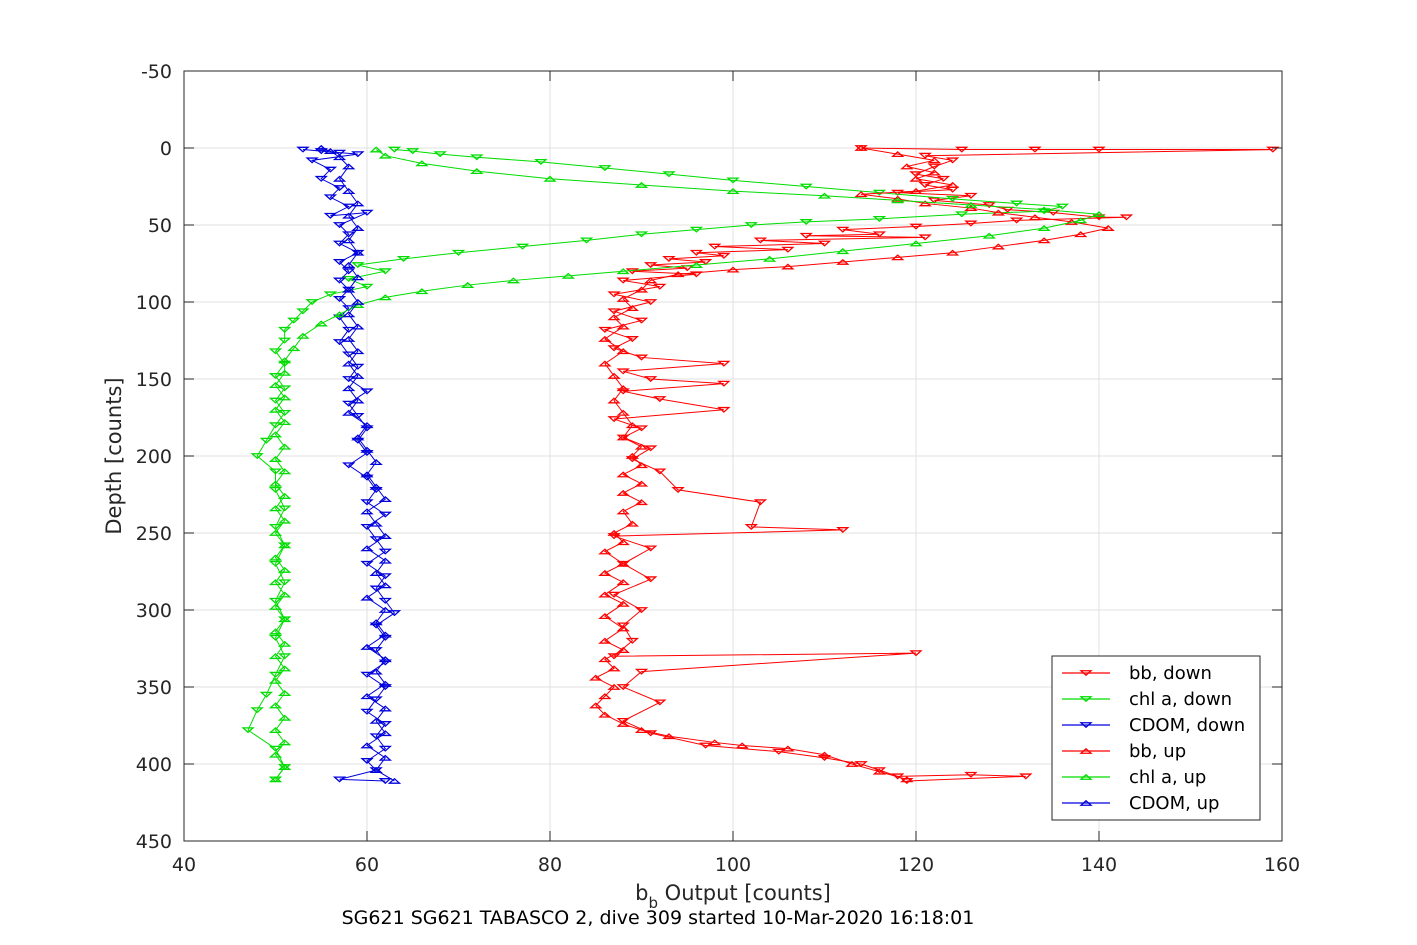 This screenshot has height=945, width=1417. Describe the element at coordinates (916, 865) in the screenshot. I see `x-tick-label: 120` at that location.